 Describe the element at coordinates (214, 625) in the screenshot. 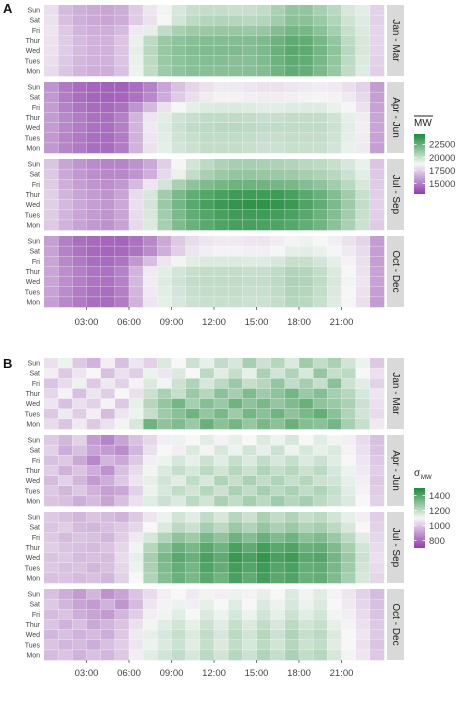

I see `facet-oct-dec: Sun Sat Fri Thur Wed Tues Mon Oct - Dec` at that location.